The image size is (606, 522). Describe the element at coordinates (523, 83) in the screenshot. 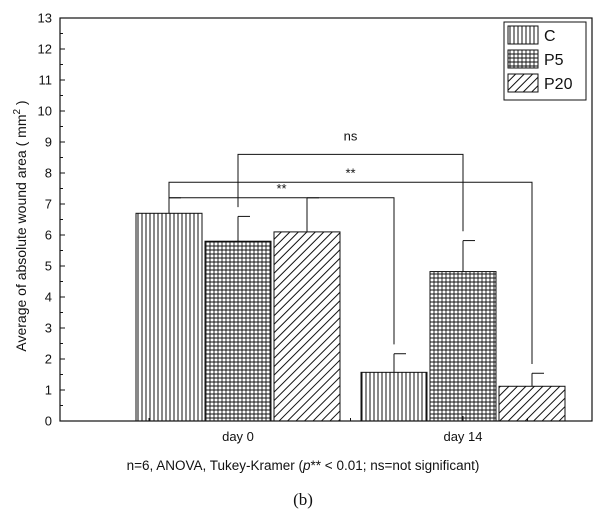

I see `legend-swatch-p20` at that location.